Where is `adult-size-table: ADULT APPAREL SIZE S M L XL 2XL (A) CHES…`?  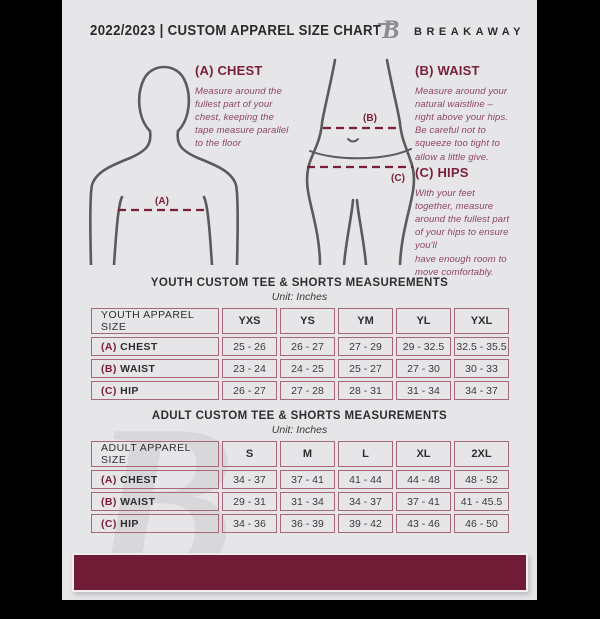
adult-size-table: ADULT APPAREL SIZE S M L XL 2XL (A) CHES… is located at coordinates (300, 487).